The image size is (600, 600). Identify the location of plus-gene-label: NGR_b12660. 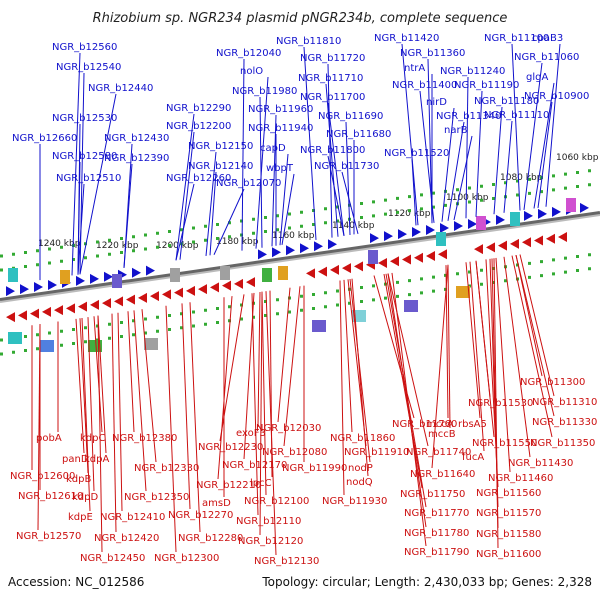
(44, 138).